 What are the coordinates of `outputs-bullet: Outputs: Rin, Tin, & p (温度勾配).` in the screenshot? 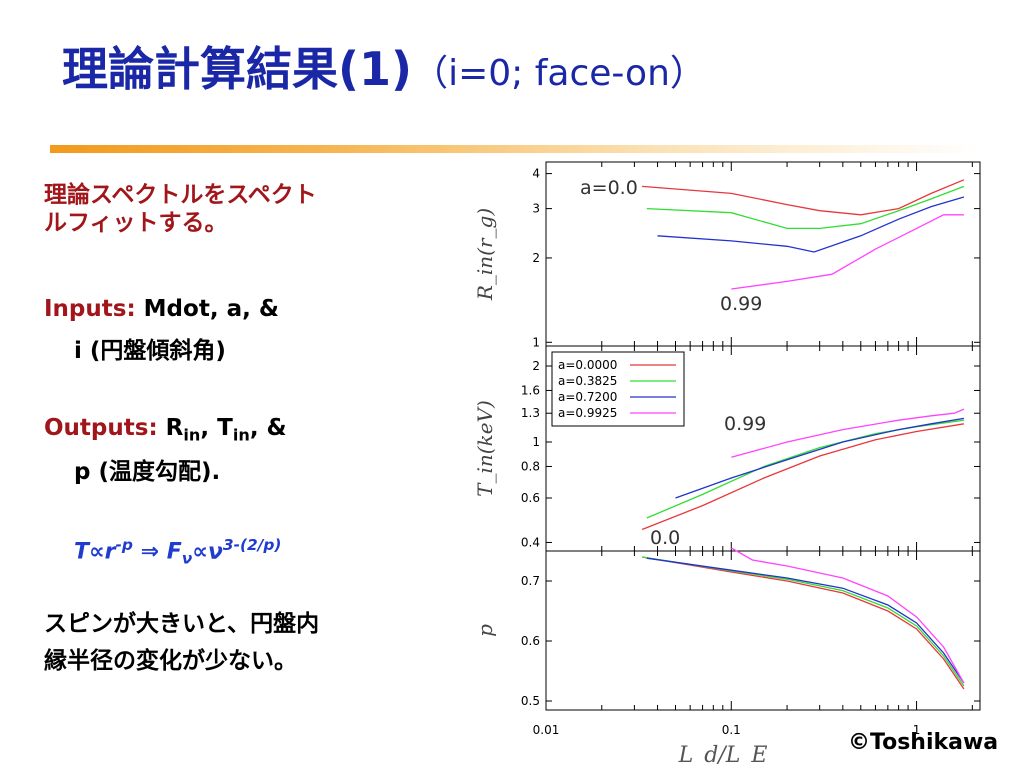 It's located at (165, 450).